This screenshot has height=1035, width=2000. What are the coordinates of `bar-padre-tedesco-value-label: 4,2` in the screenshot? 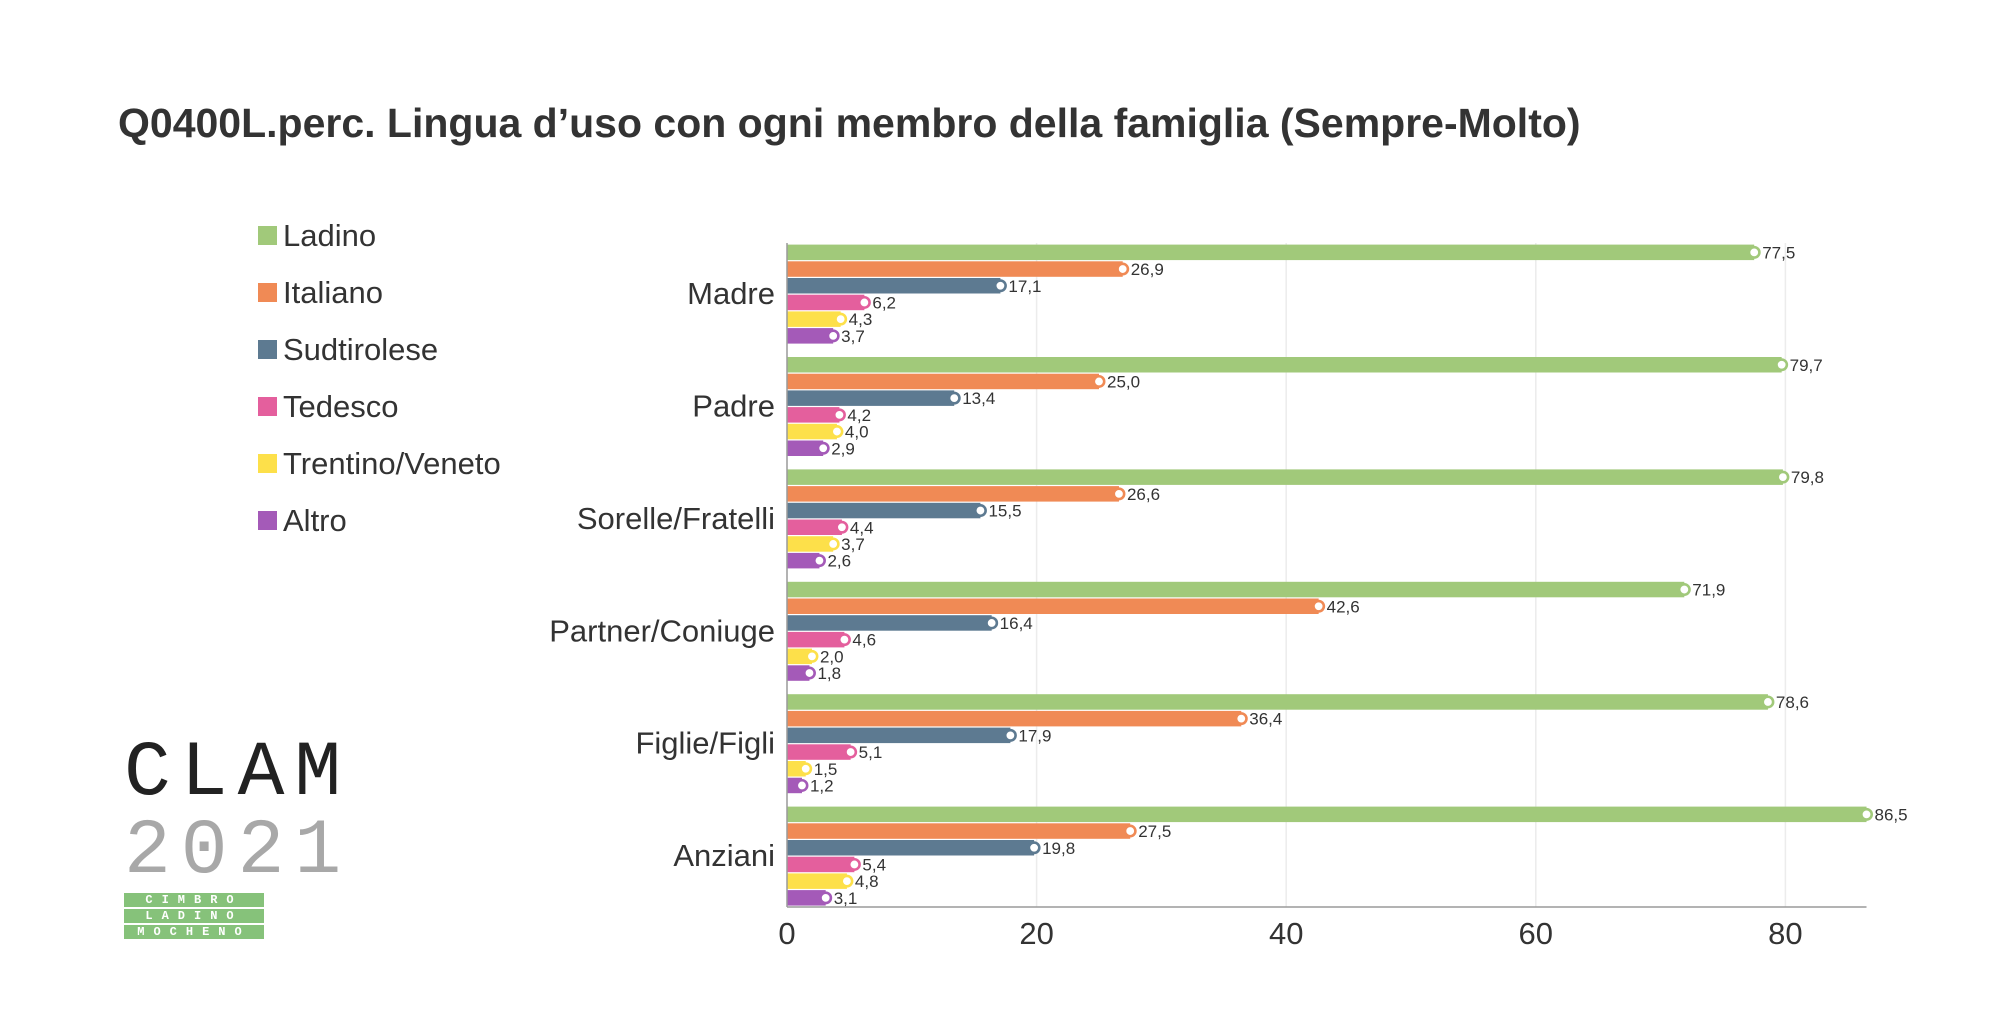 It's located at (859, 415).